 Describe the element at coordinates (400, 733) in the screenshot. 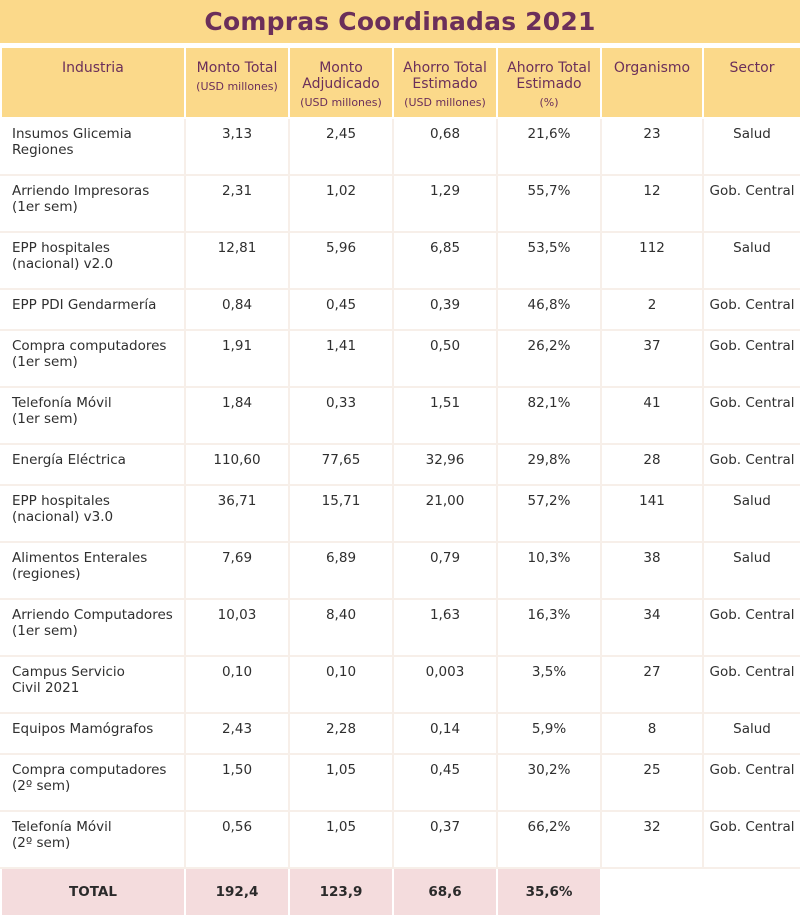

I see `table-row: Equipos Mamógrafos 2,43 2,28 0,14 5,9% 8 Salud` at that location.